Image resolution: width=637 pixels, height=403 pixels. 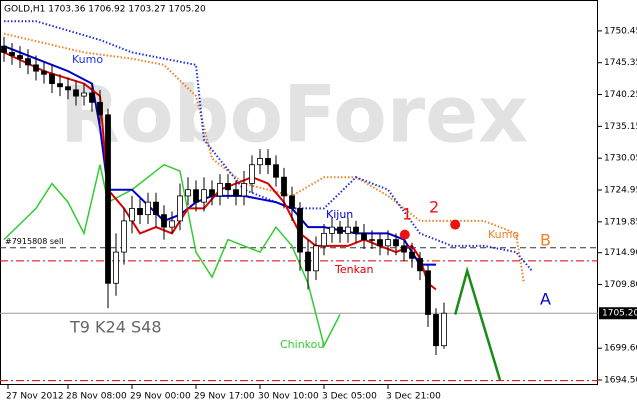 I want to click on price-box, so click(x=618, y=313).